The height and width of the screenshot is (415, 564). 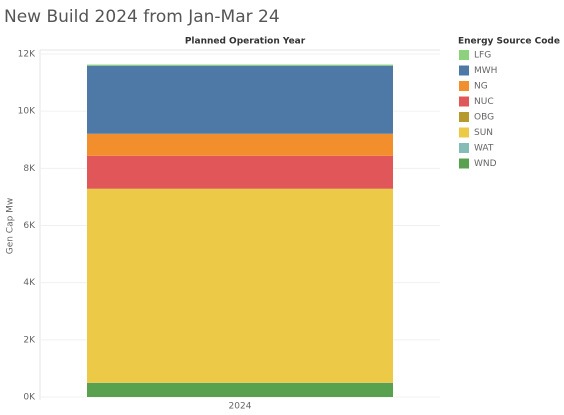 What do you see at coordinates (240, 407) in the screenshot?
I see `x-tick-label: 2024` at bounding box center [240, 407].